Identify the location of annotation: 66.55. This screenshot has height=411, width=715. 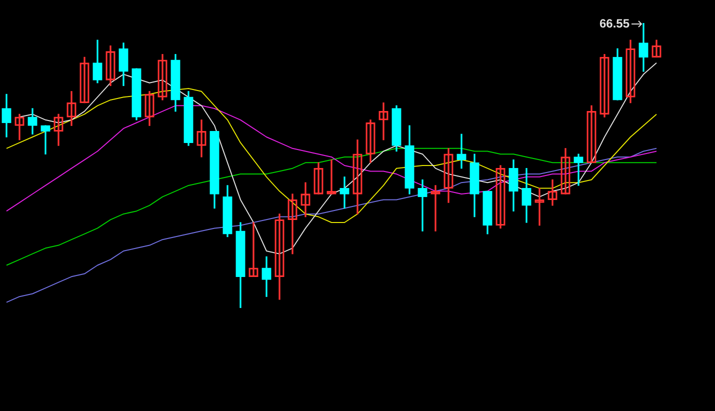
(614, 23).